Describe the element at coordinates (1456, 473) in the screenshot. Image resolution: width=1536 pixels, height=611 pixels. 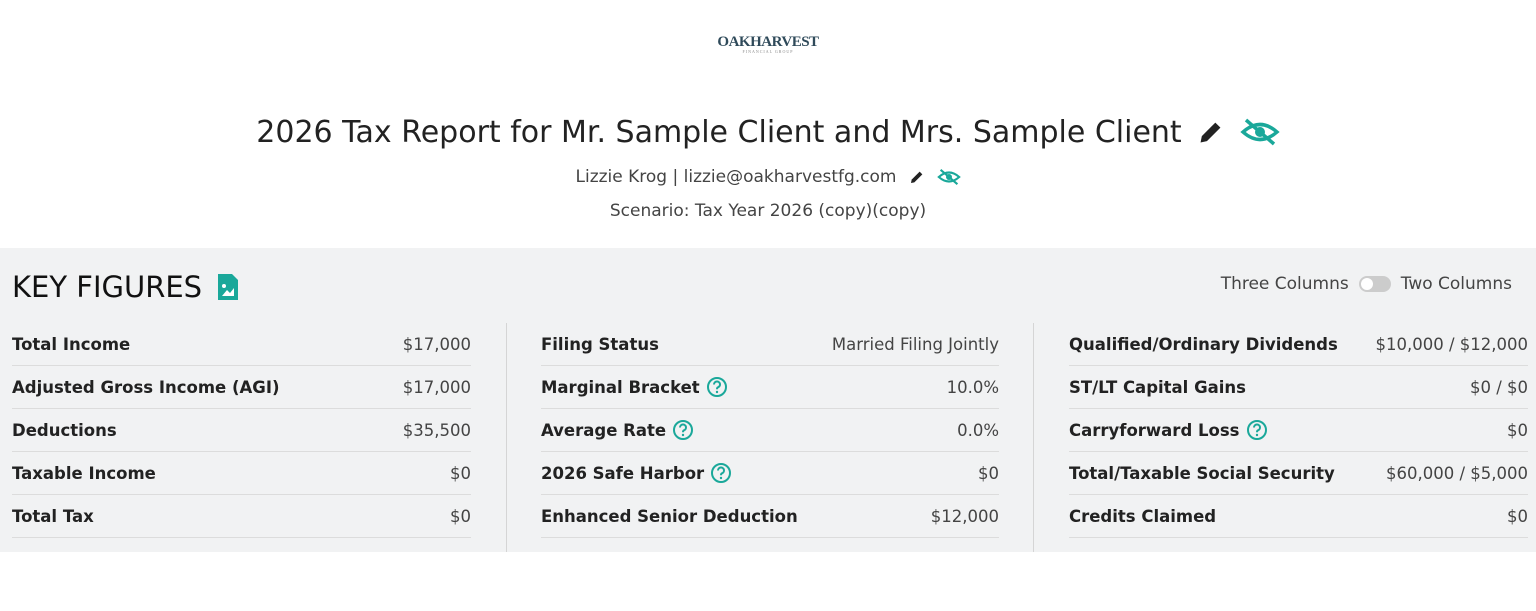
I see `figure-value: $60,000 / $5,000` at that location.